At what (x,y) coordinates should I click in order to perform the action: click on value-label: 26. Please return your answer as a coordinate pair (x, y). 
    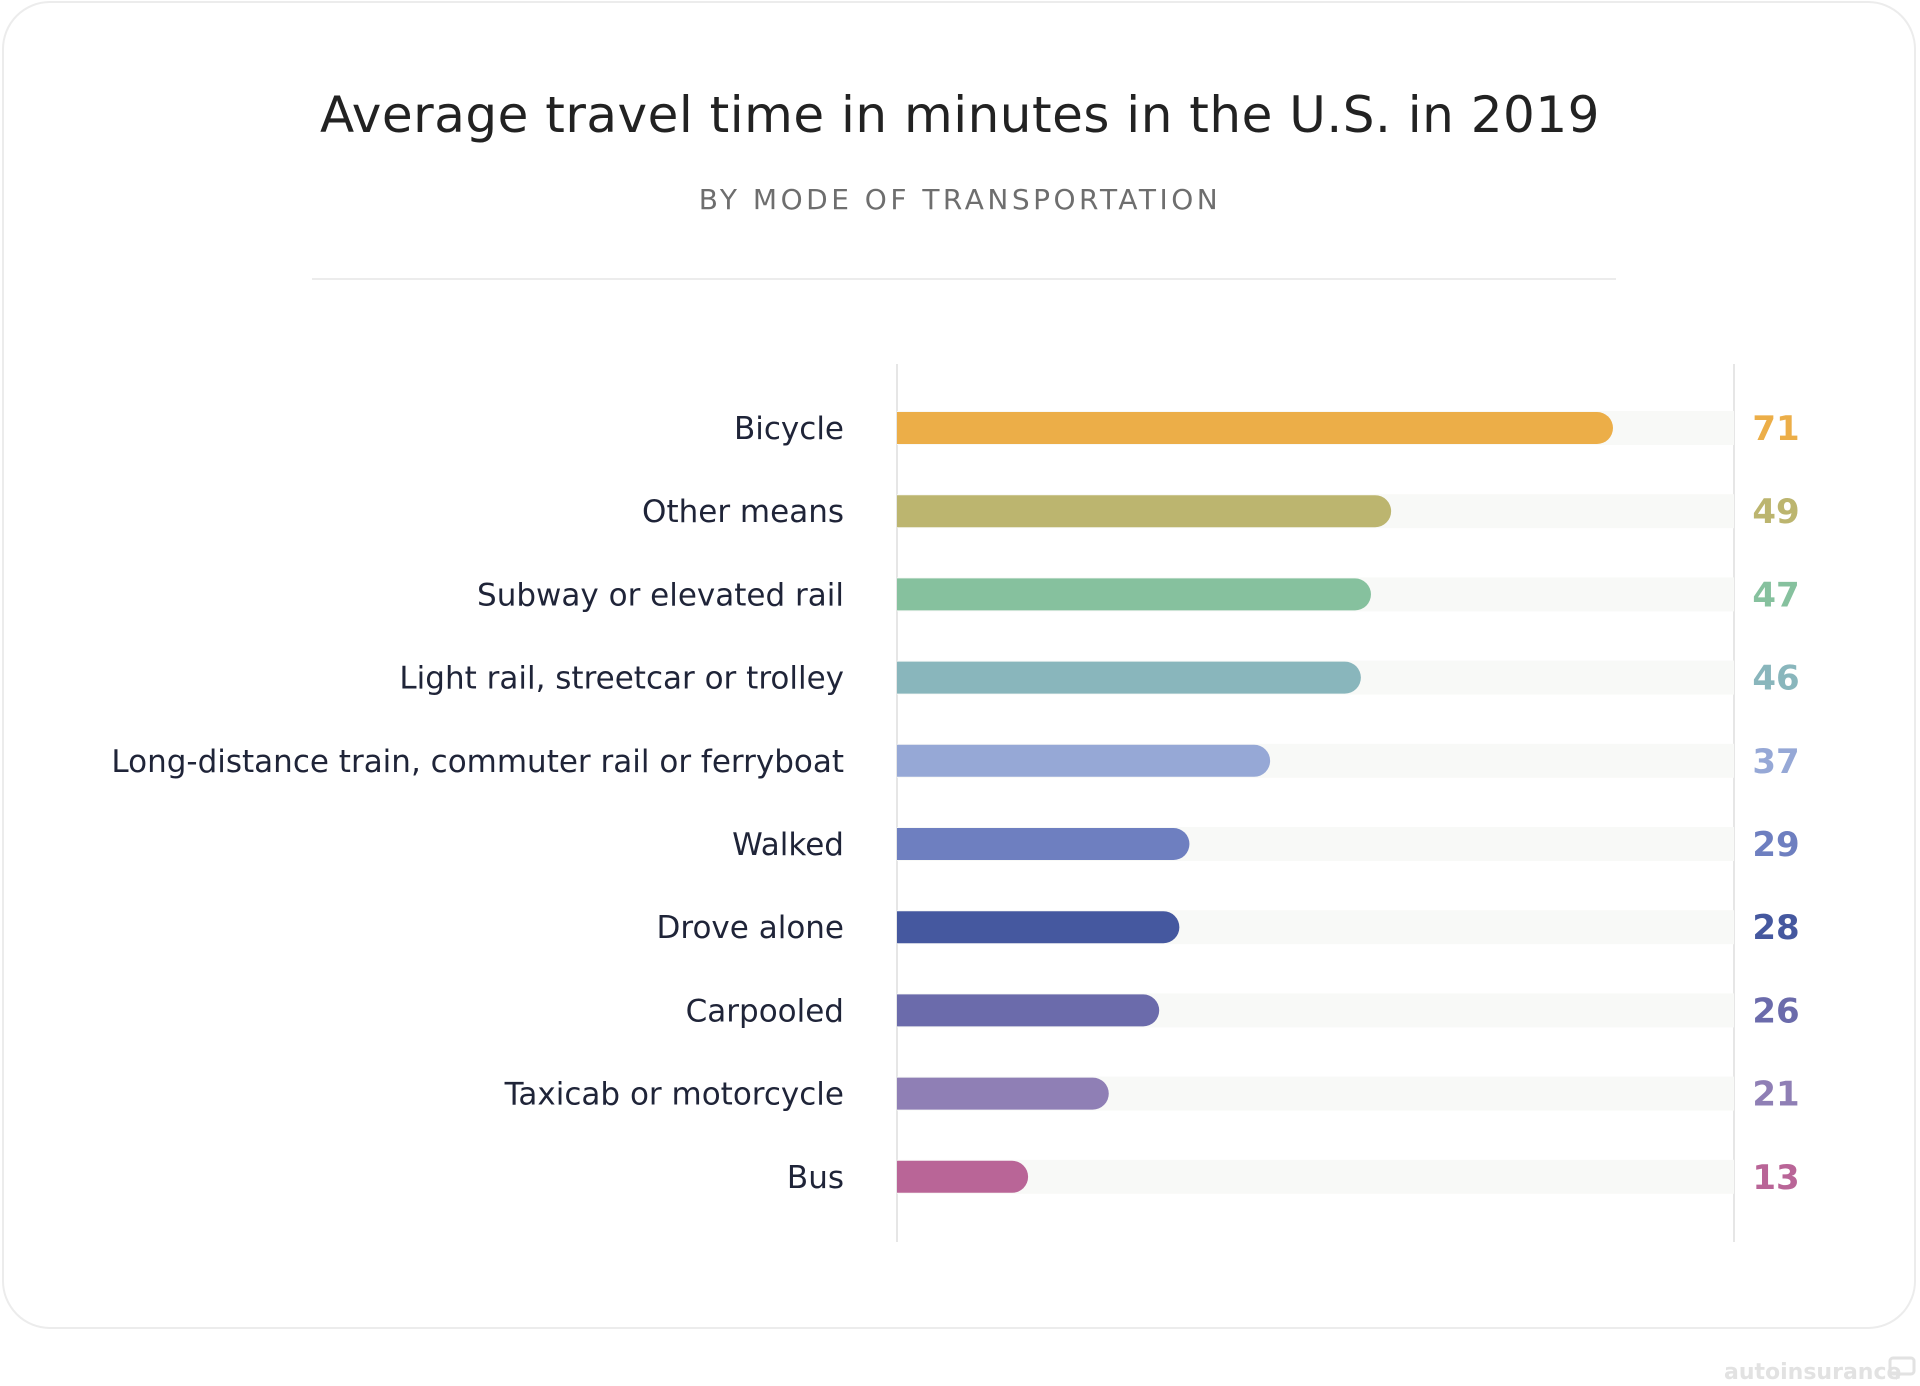
    Looking at the image, I should click on (1775, 1011).